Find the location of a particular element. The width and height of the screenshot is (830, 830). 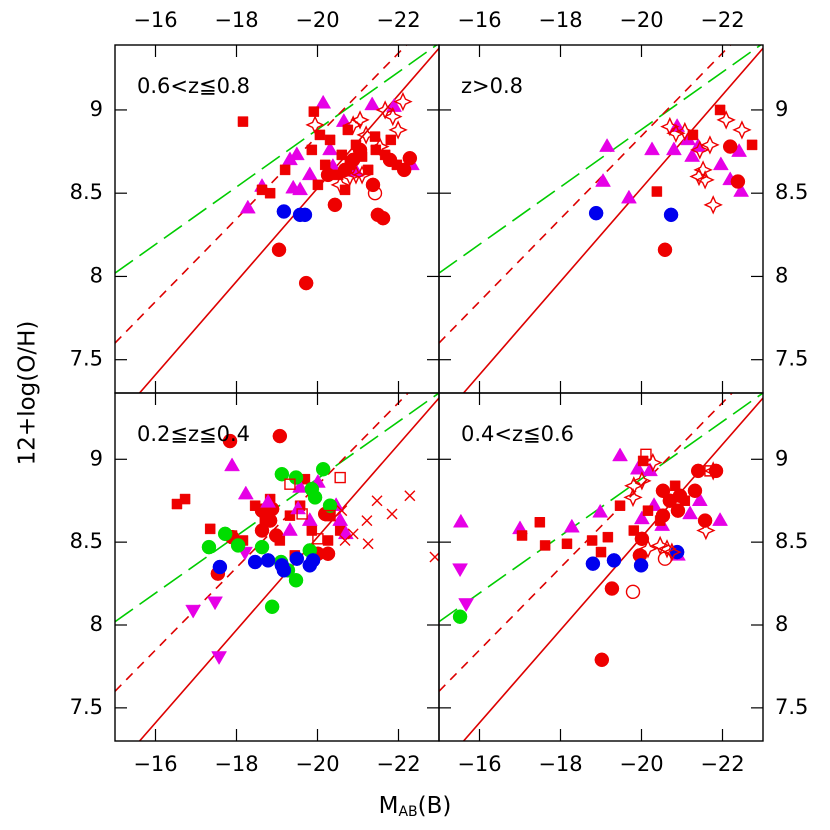

y-axis-title: 12+log(O/H) is located at coordinates (28, 393).